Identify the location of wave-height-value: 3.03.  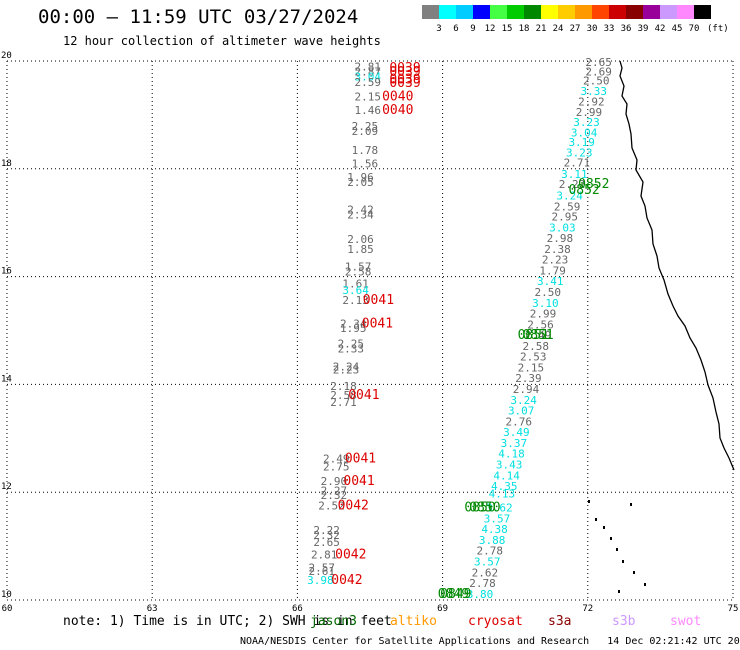
(562, 227).